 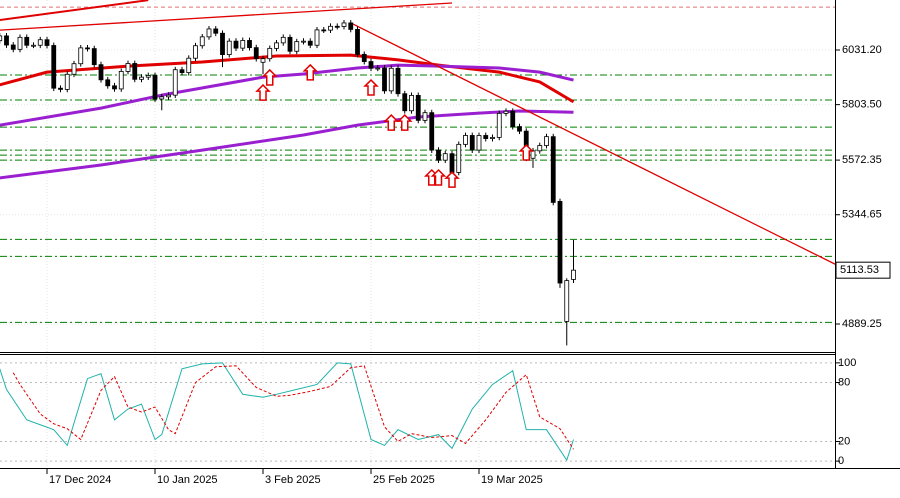 I want to click on x-tick-label: 25 Feb 2025, so click(x=404, y=480).